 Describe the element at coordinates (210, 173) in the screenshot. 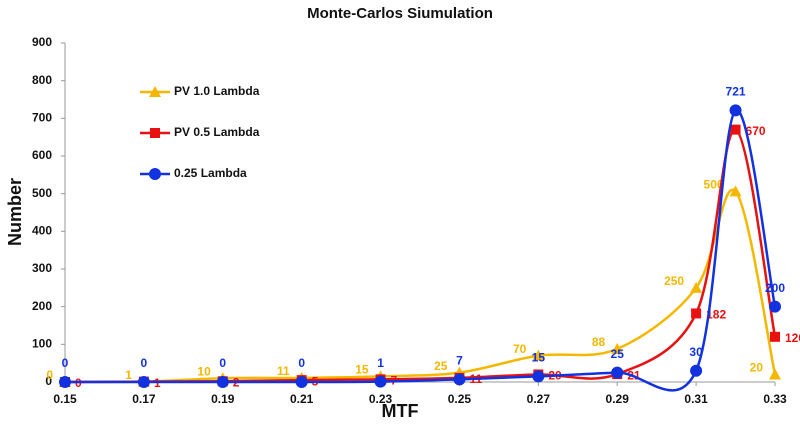

I see `legend-label: 0.25 Lambda` at that location.